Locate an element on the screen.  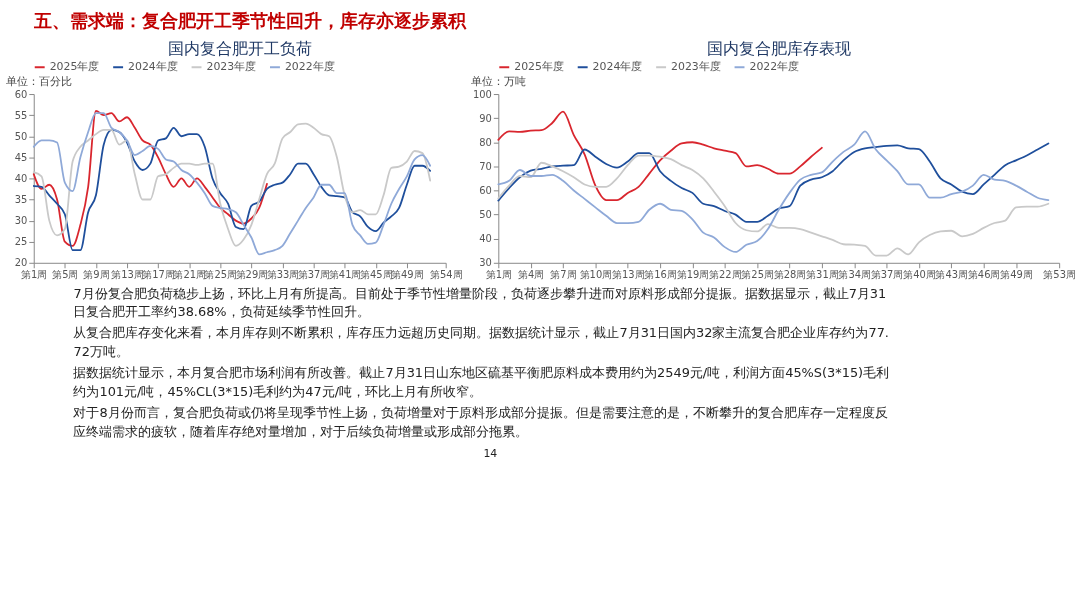
x-tick-label: 第45周 is located at coordinates (376, 275).